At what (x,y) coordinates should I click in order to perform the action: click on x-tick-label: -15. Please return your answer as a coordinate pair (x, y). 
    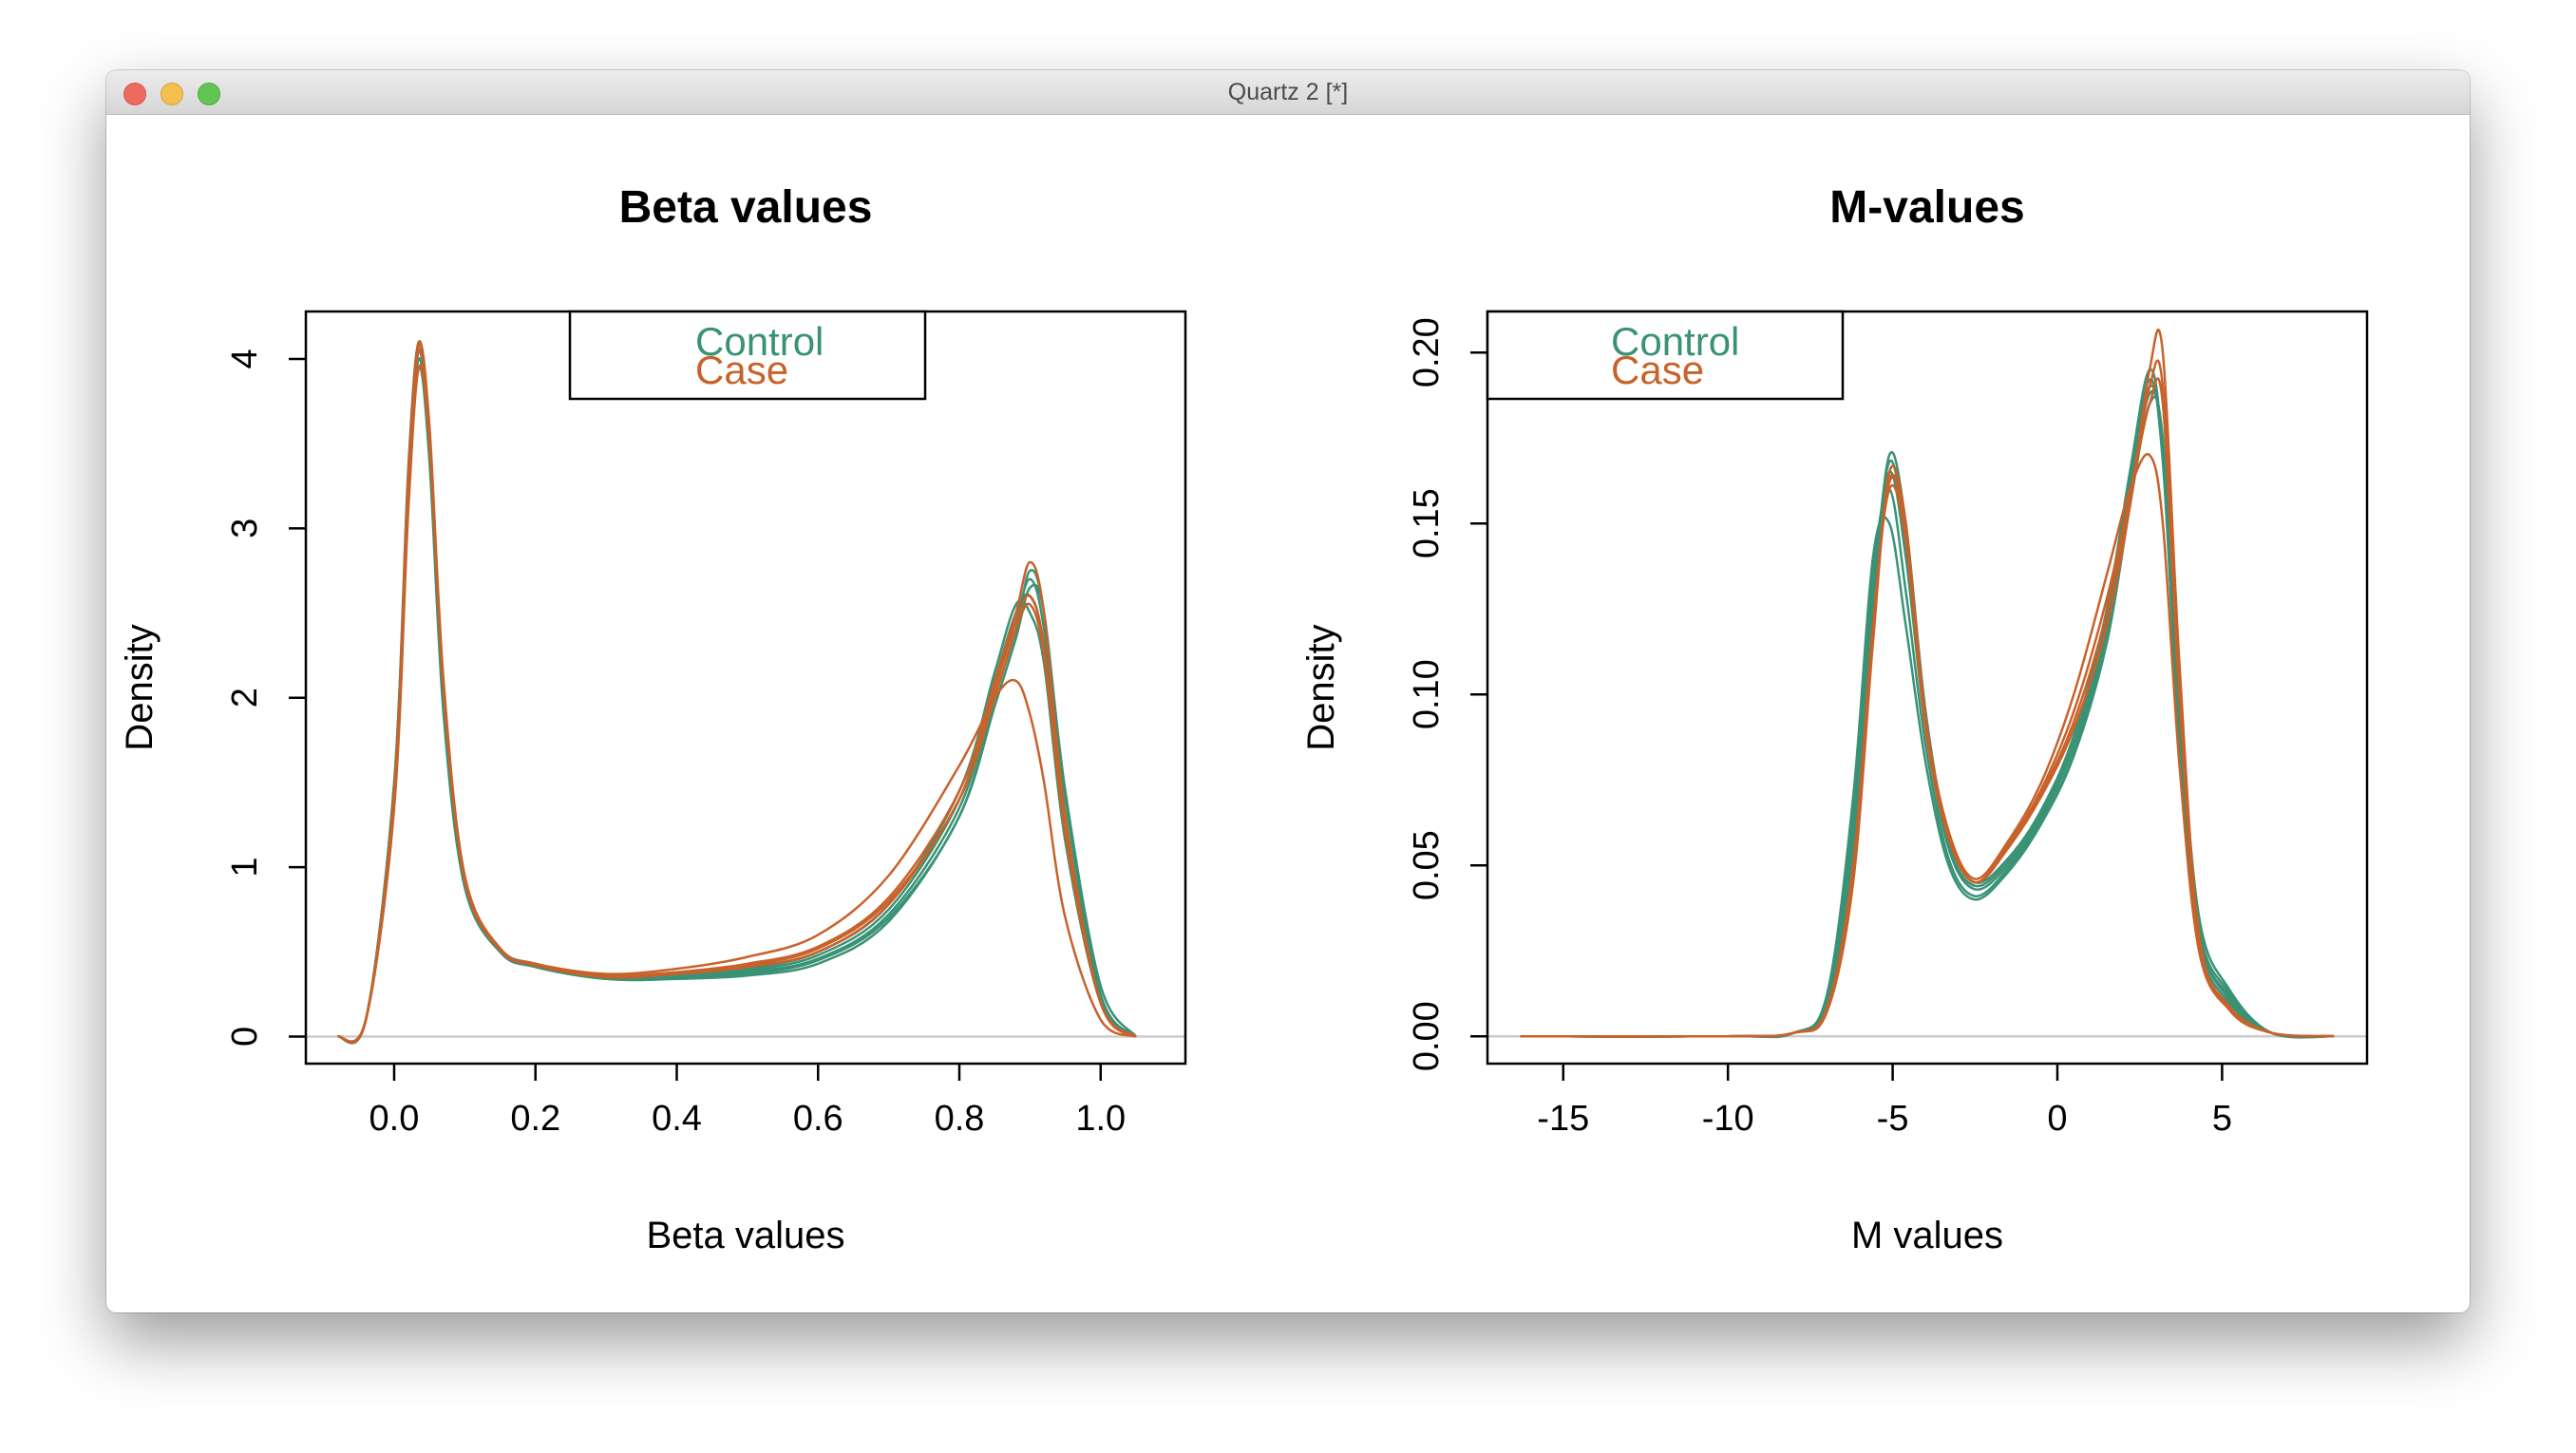
    Looking at the image, I should click on (1563, 1119).